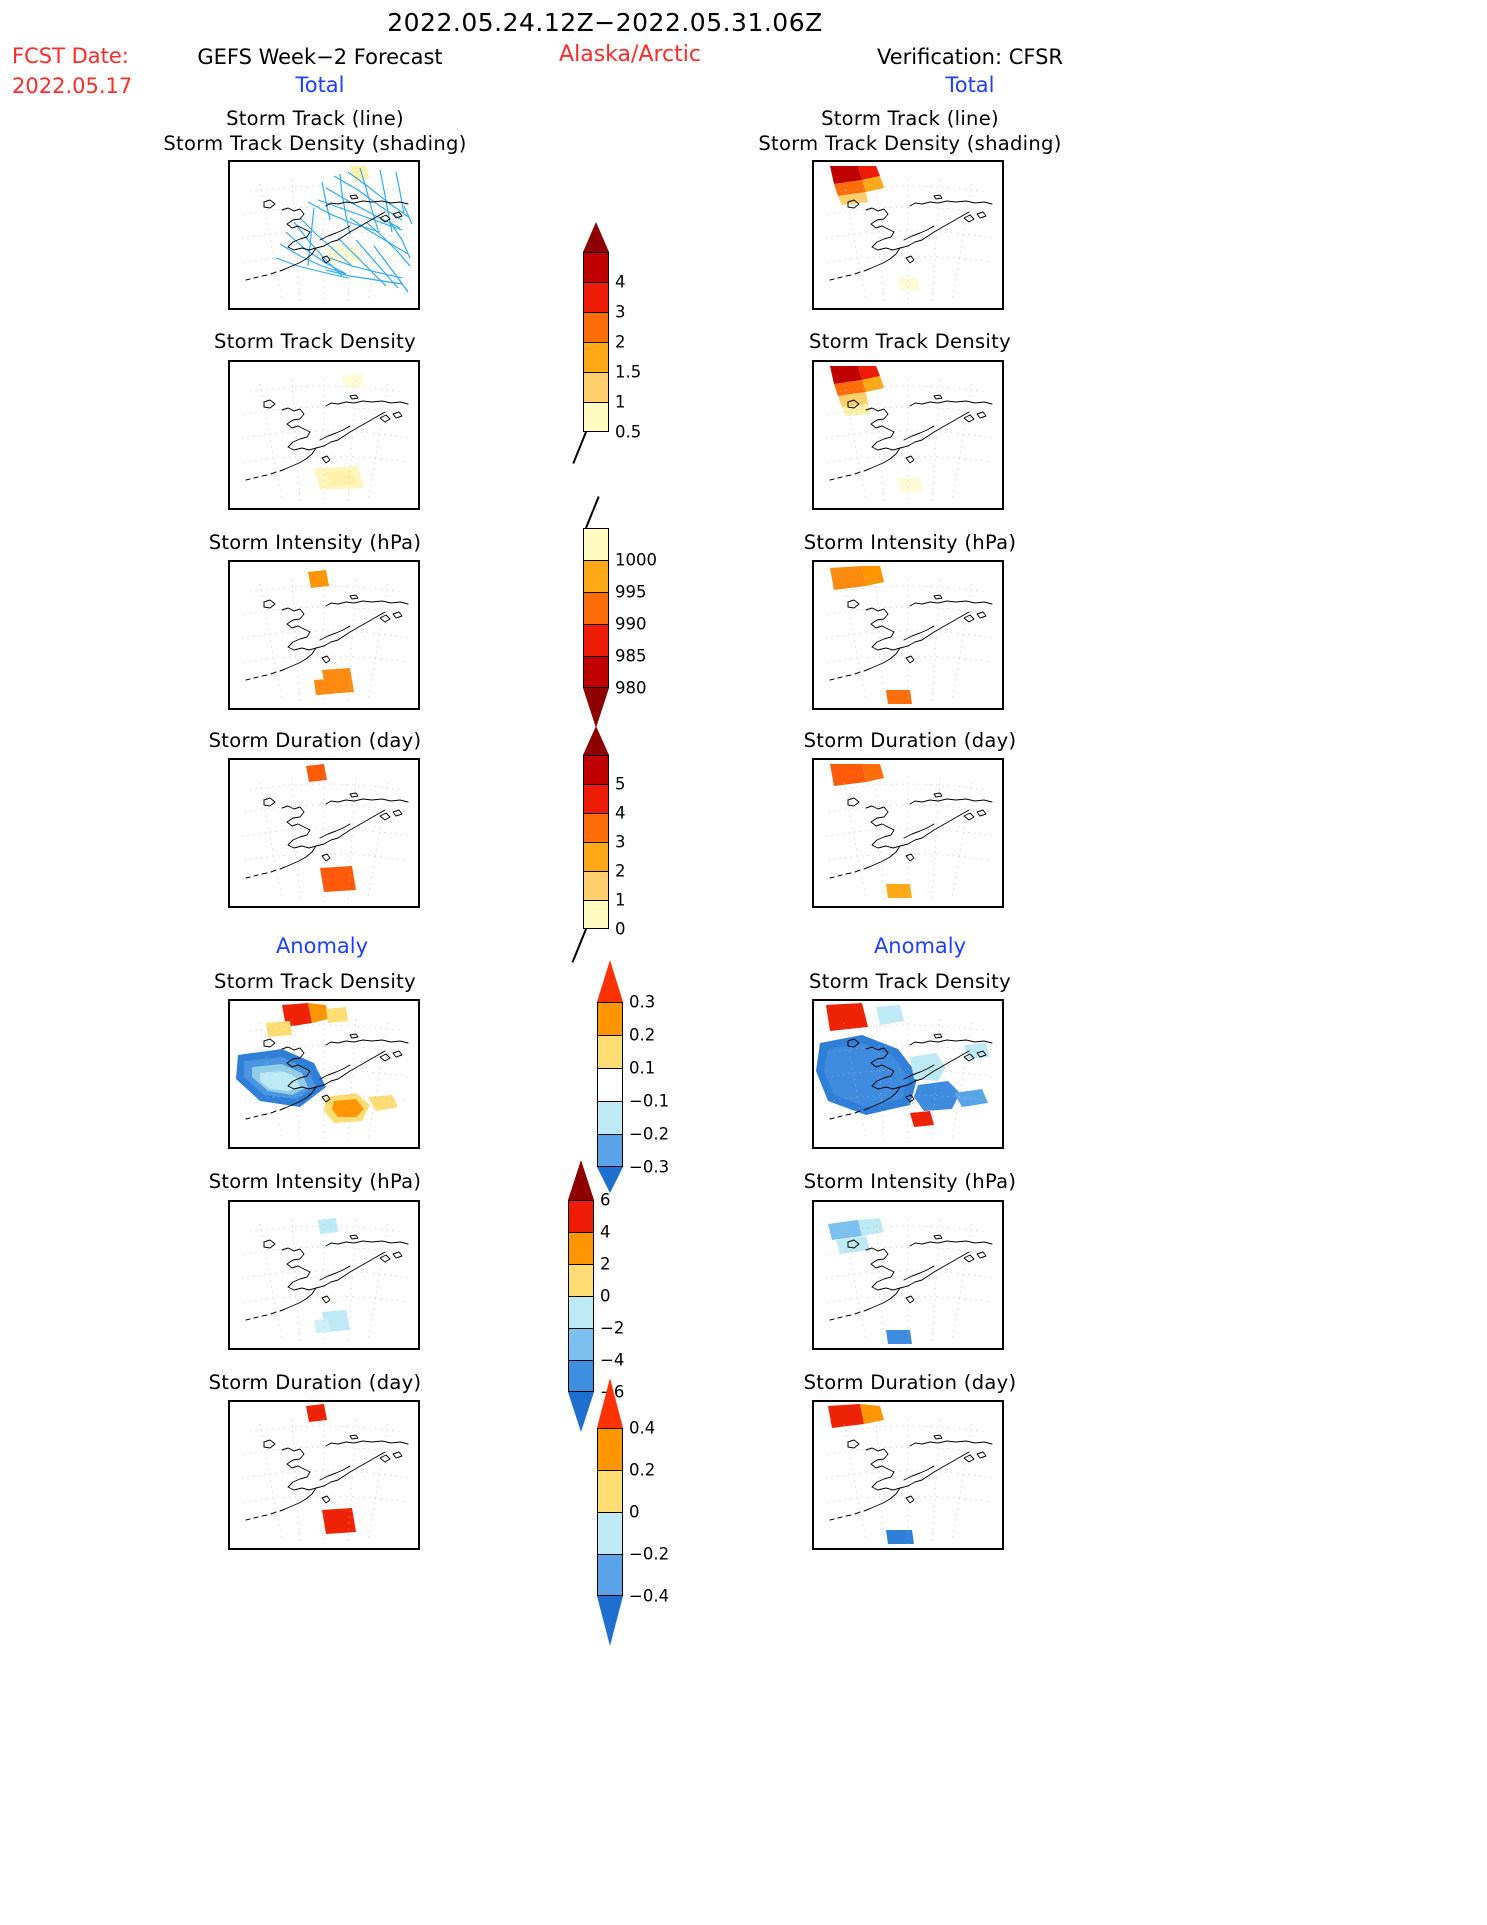 The height and width of the screenshot is (1925, 1487). Describe the element at coordinates (910, 143) in the screenshot. I see `panel-title-right-row1-line2: Storm Track Density (shading)` at that location.